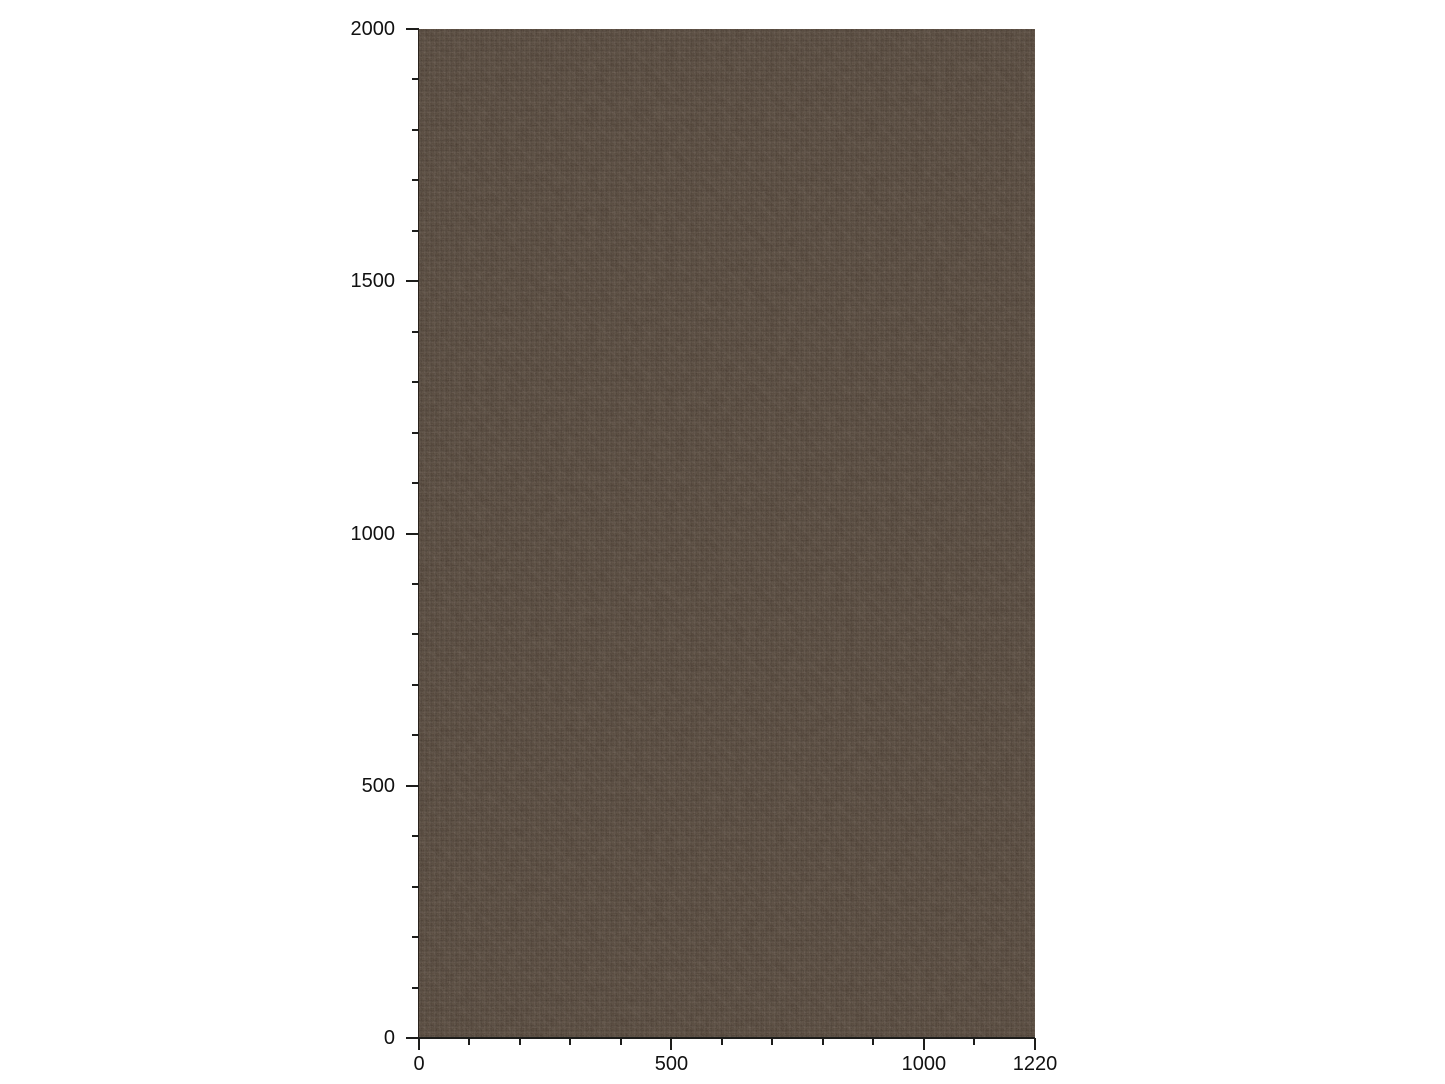  Describe the element at coordinates (389, 1038) in the screenshot. I see `y-tick-label: 0` at that location.